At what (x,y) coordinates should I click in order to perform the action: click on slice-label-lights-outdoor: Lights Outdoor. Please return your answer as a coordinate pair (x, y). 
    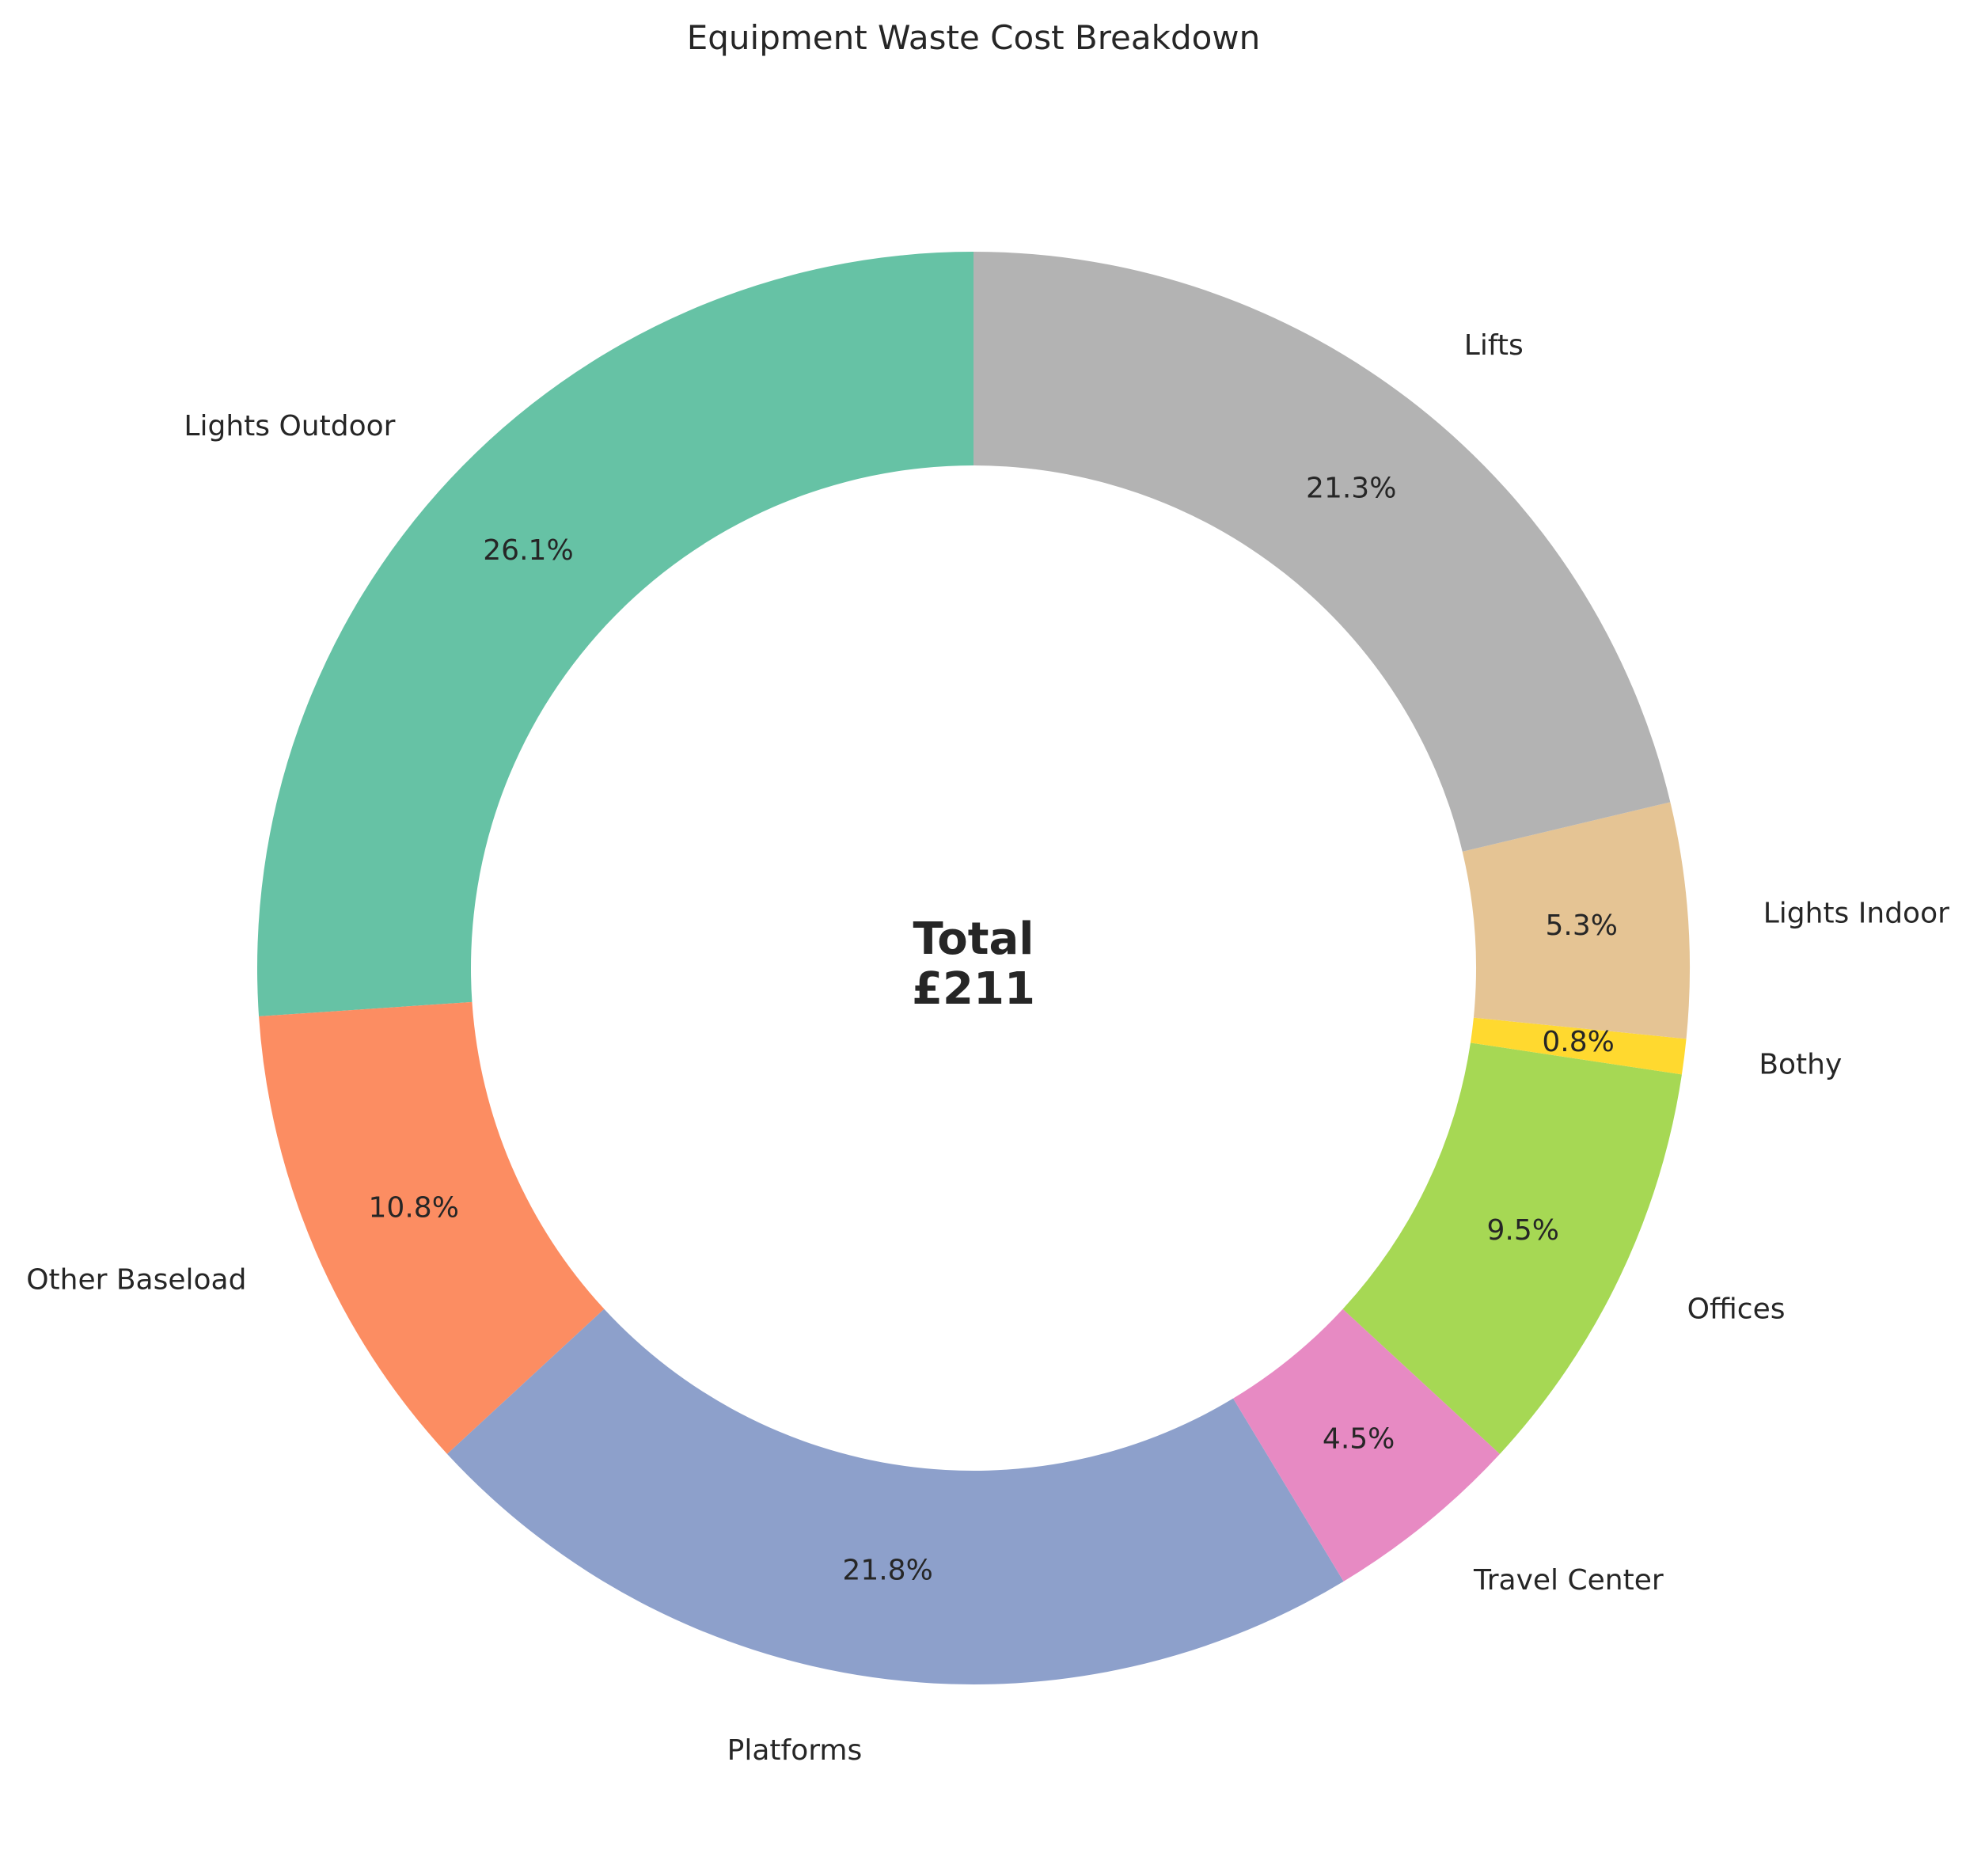
    Looking at the image, I should click on (289, 426).